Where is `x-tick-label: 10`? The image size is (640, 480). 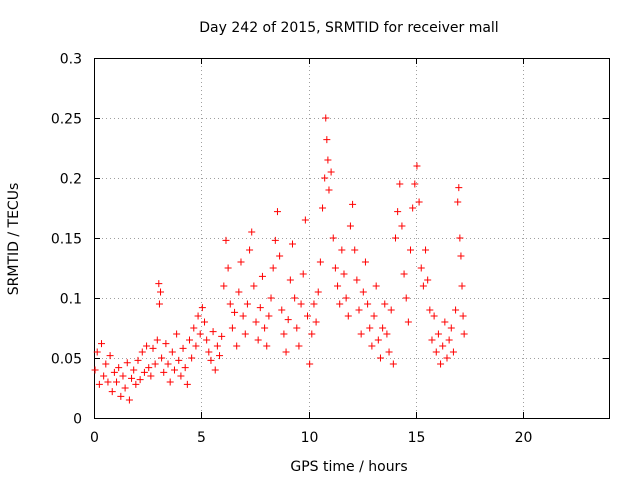 x-tick-label: 10 is located at coordinates (310, 438).